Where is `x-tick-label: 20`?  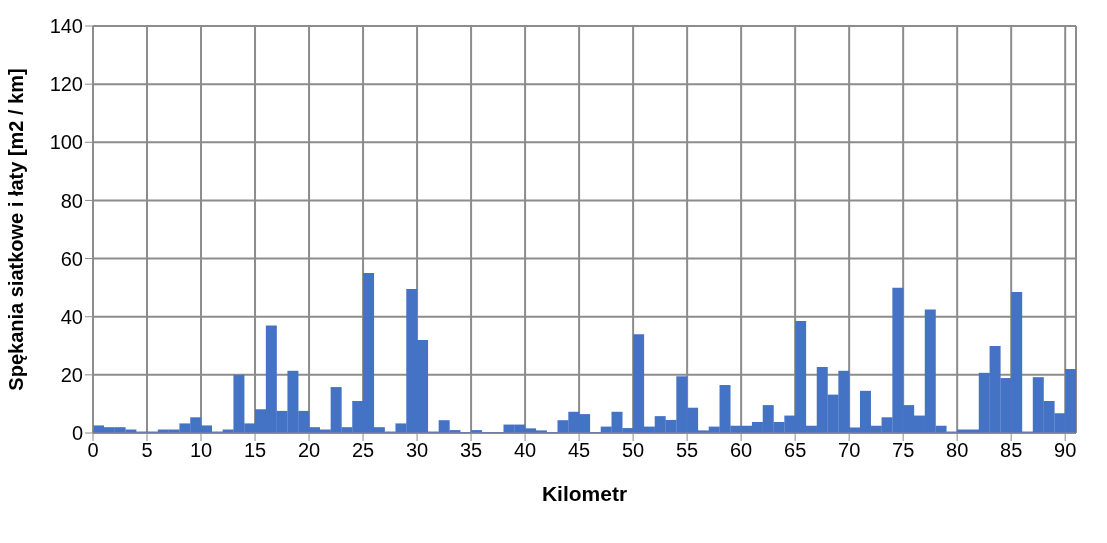 x-tick-label: 20 is located at coordinates (309, 450).